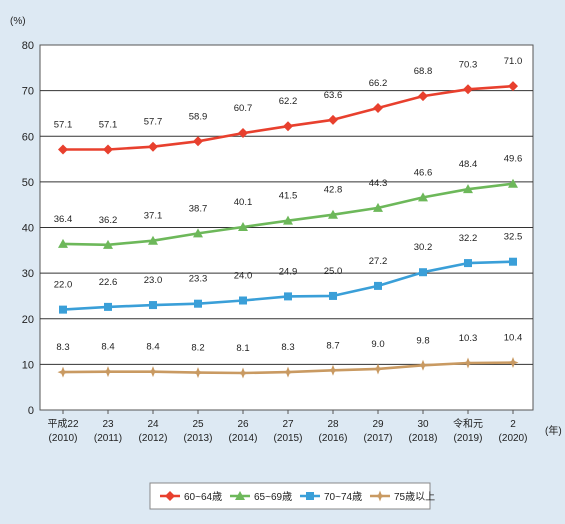  I want to click on data-label: 62.2, so click(288, 101).